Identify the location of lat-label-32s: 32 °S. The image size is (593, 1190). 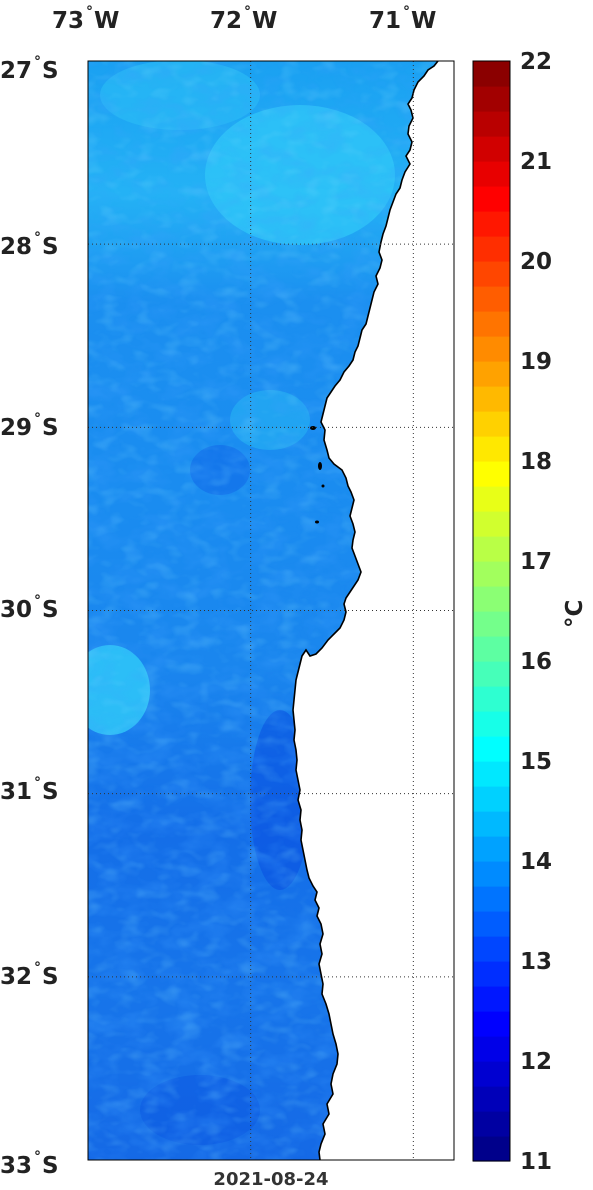
(29, 975).